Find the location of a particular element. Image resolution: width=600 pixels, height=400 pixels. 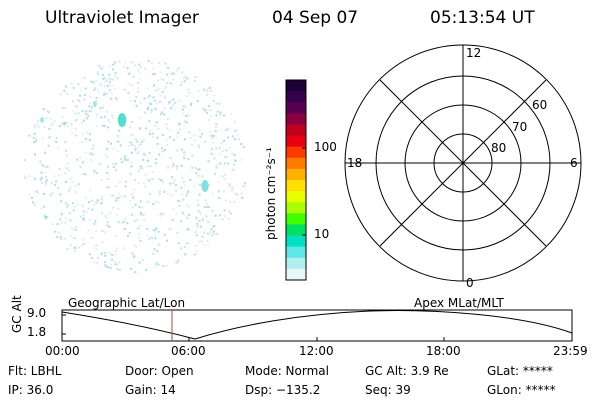

colorbar-unit-label: photon cm⁻²s⁻¹ is located at coordinates (271, 193).